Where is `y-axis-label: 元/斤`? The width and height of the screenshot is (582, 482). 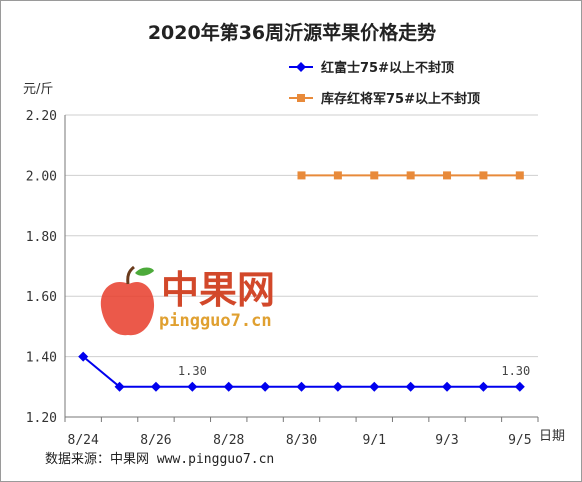
y-axis-label: 元/斤 is located at coordinates (38, 89).